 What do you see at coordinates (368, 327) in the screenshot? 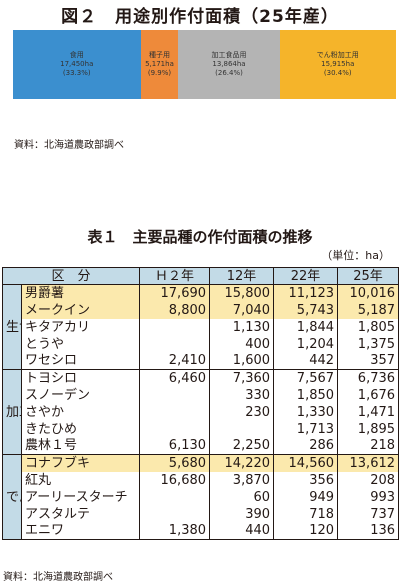
I see `area-value: 1,805` at bounding box center [368, 327].